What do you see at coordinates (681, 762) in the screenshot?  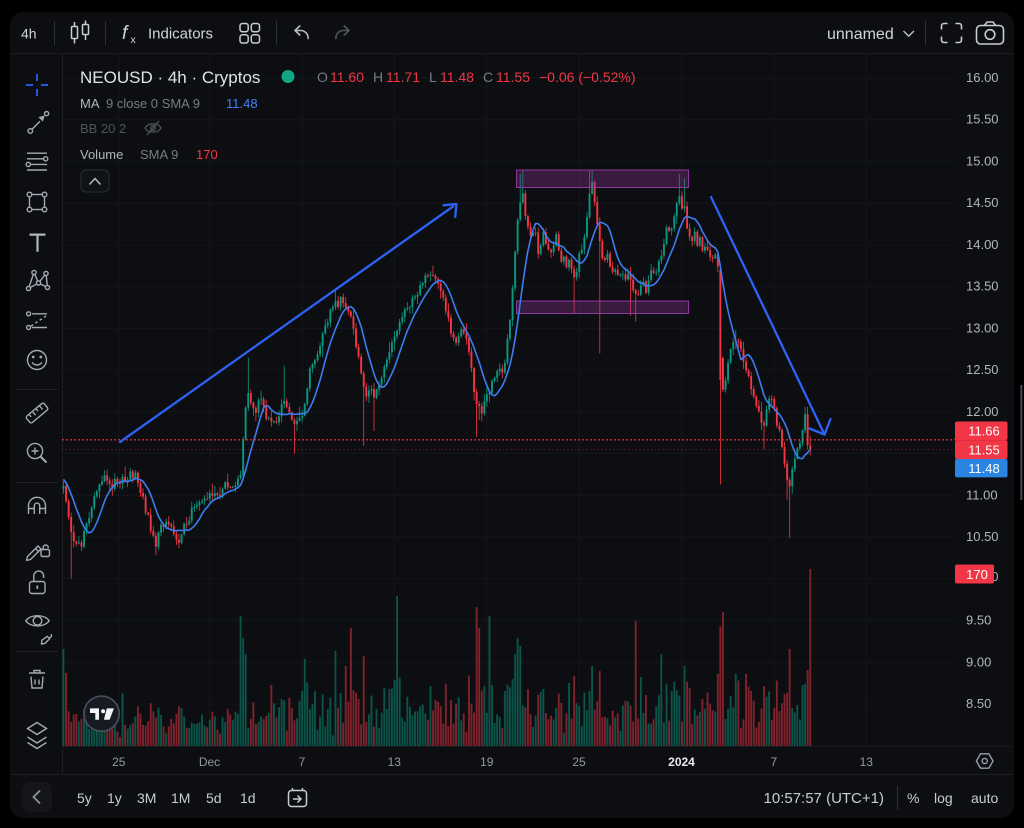 I see `svg-text: 2024` at bounding box center [681, 762].